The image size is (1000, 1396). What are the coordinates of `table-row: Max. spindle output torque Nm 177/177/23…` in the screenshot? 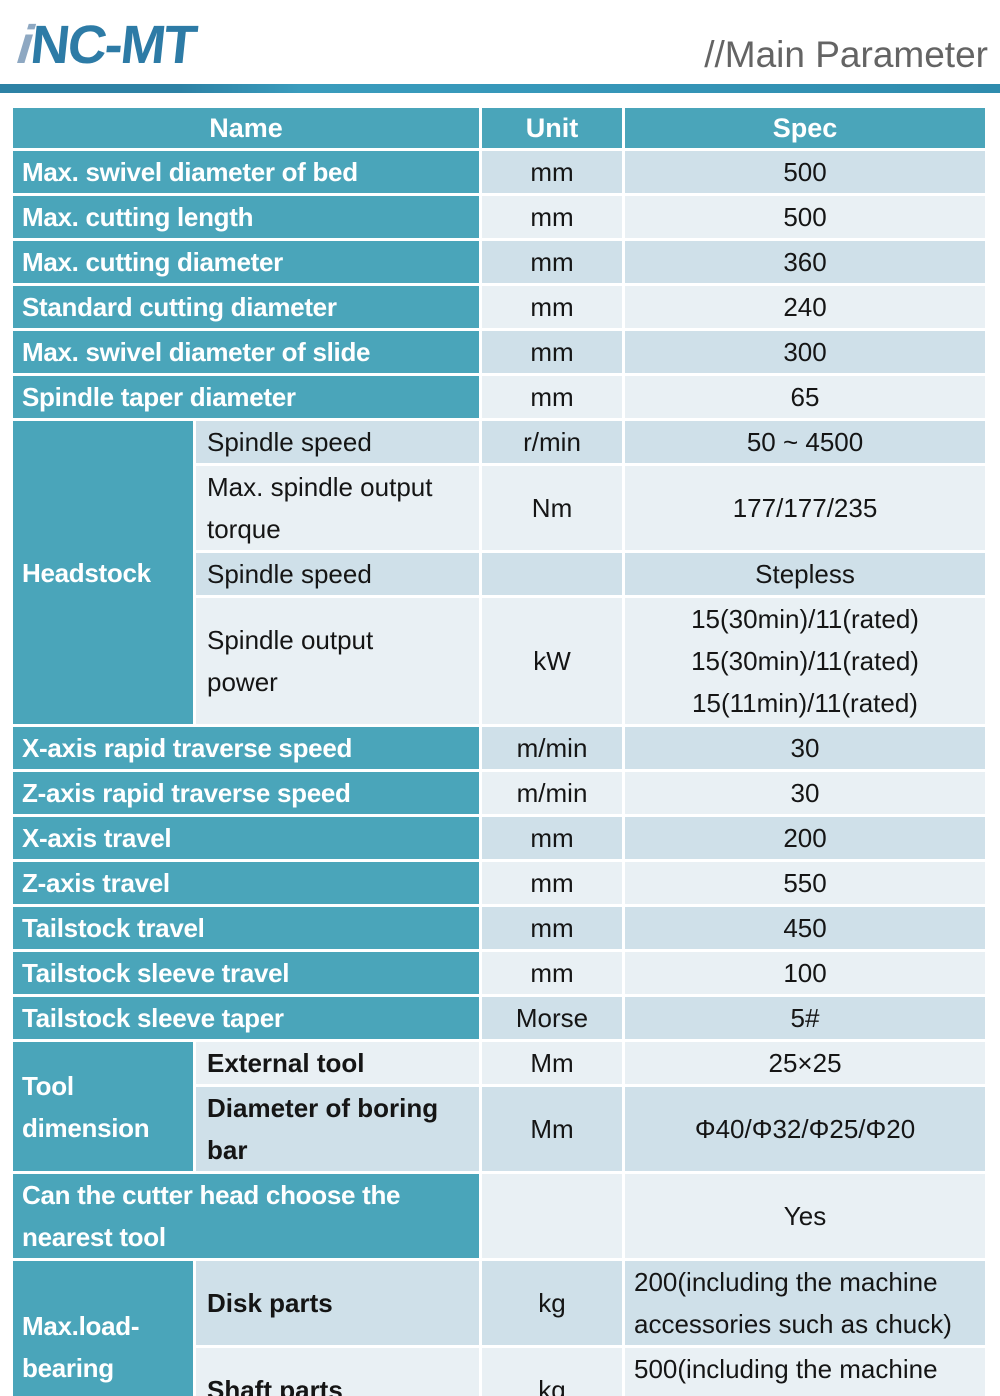 It's located at (499, 508).